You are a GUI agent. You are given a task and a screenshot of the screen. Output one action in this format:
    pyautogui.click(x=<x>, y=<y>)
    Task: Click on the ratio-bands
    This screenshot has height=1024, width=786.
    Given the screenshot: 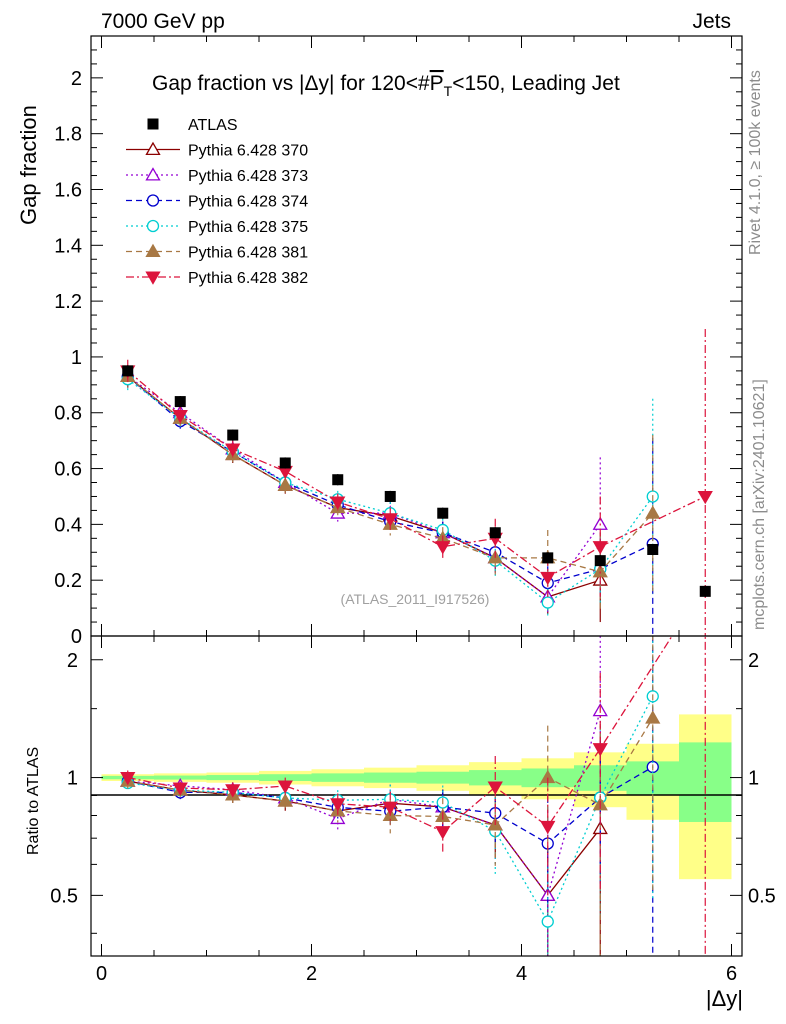 What is the action you would take?
    pyautogui.click(x=416, y=797)
    